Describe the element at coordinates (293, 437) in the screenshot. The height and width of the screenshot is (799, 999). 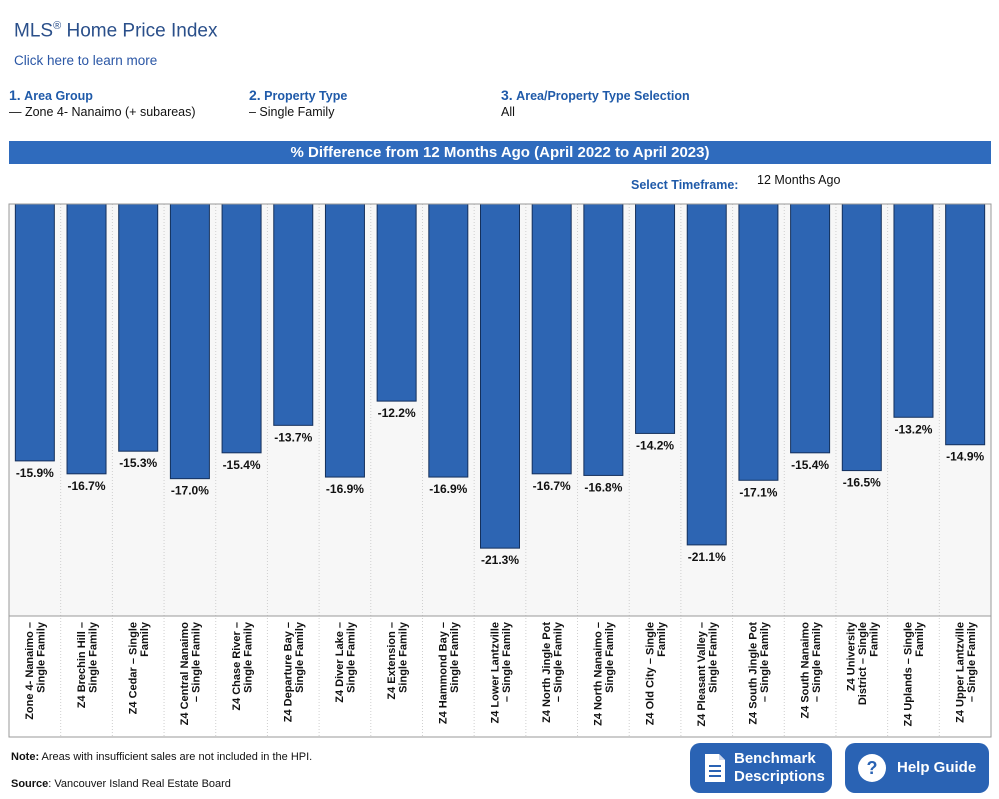
I see `data-label: -13.7%` at that location.